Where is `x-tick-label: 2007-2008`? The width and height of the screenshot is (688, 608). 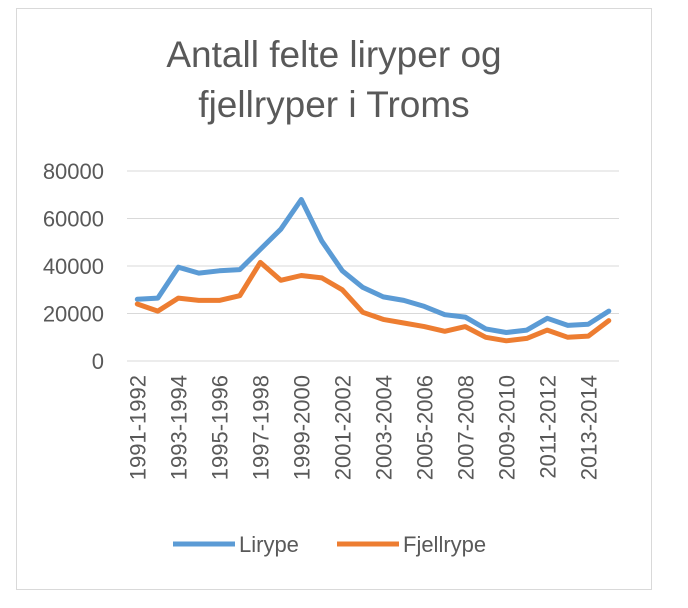 x-tick-label: 2007-2008 is located at coordinates (465, 427).